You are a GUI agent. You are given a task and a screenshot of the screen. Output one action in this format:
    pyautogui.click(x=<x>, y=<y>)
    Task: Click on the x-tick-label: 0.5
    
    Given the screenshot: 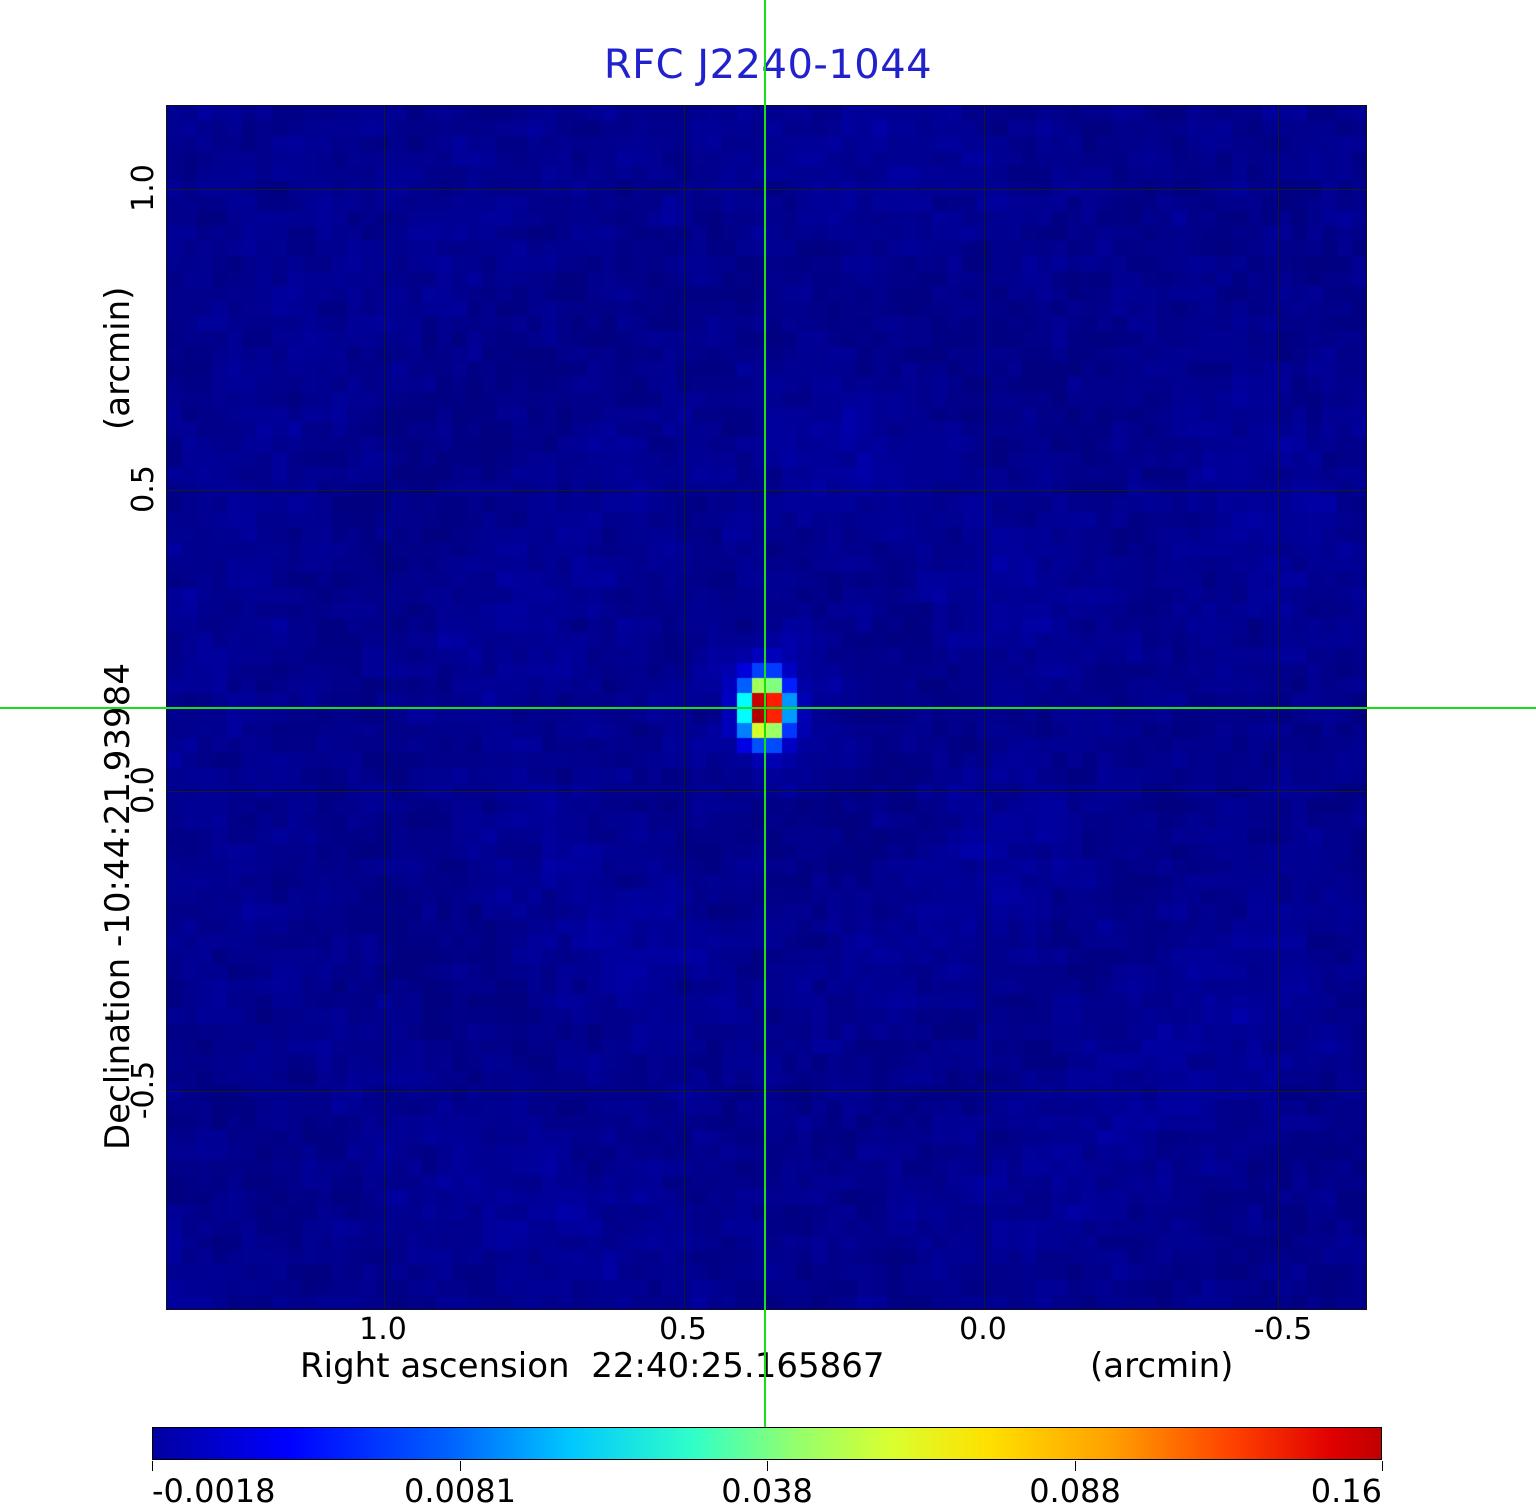 What is the action you would take?
    pyautogui.click(x=683, y=1329)
    